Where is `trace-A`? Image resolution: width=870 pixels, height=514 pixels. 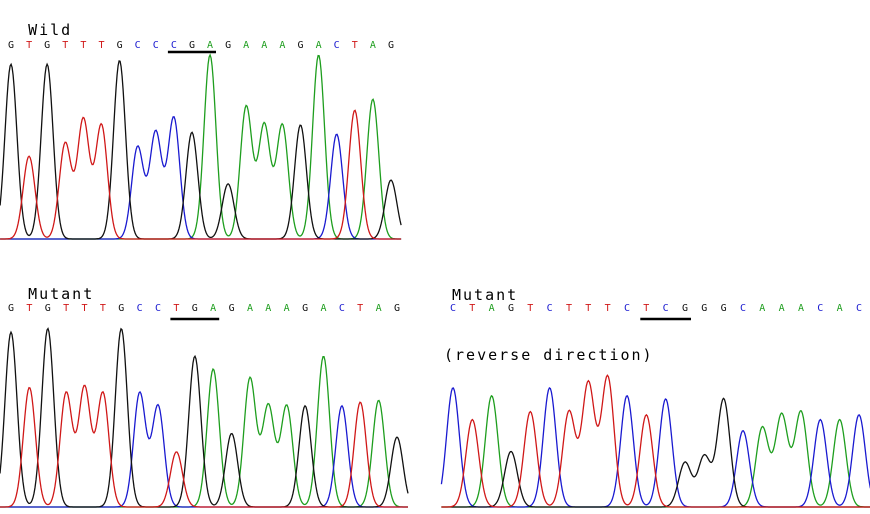 trace-A is located at coordinates (655, 451).